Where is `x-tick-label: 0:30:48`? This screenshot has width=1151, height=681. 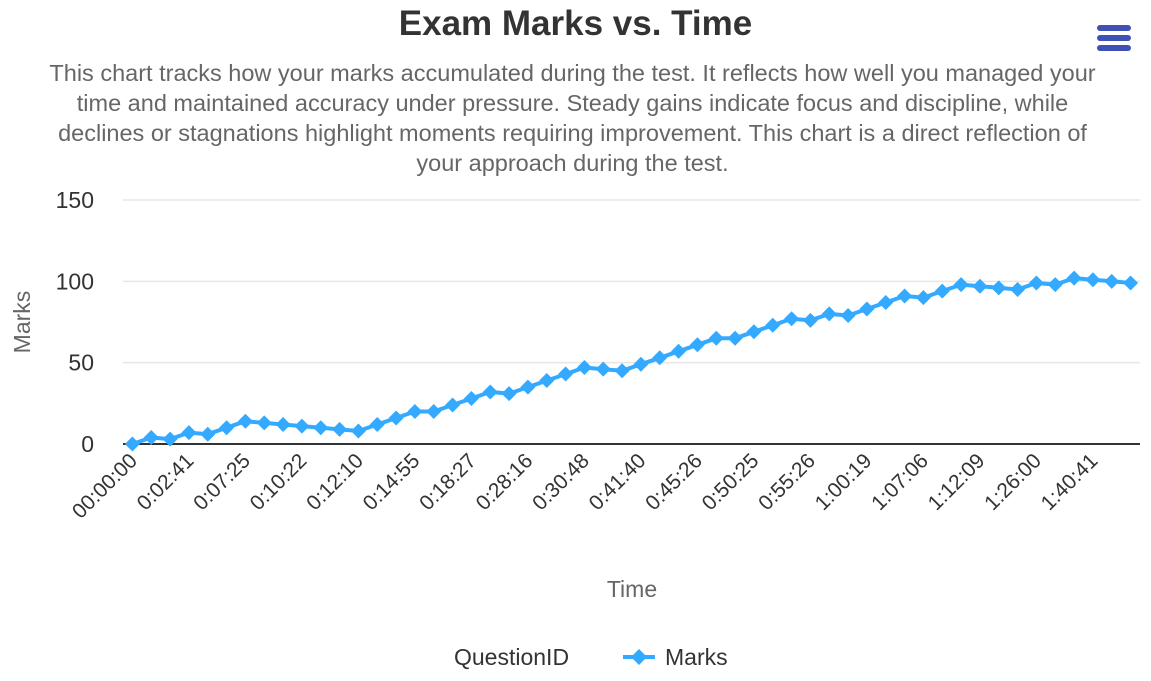 x-tick-label: 0:30:48 is located at coordinates (561, 482).